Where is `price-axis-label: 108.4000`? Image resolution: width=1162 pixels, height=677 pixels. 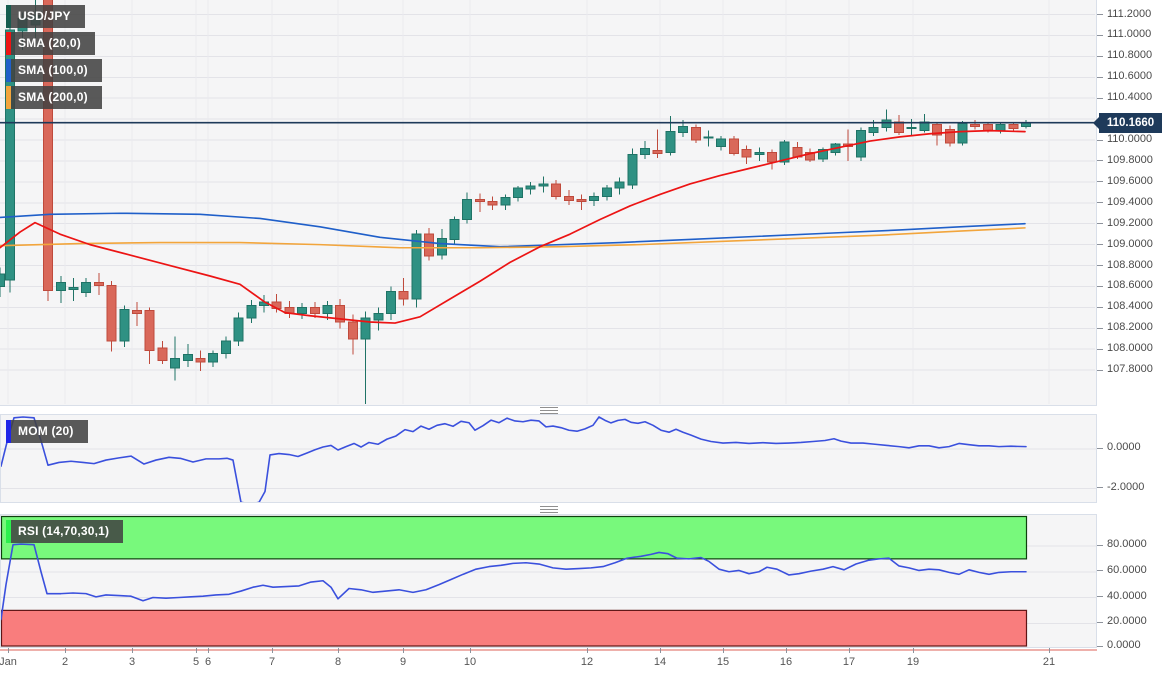 price-axis-label: 108.4000 is located at coordinates (1130, 306).